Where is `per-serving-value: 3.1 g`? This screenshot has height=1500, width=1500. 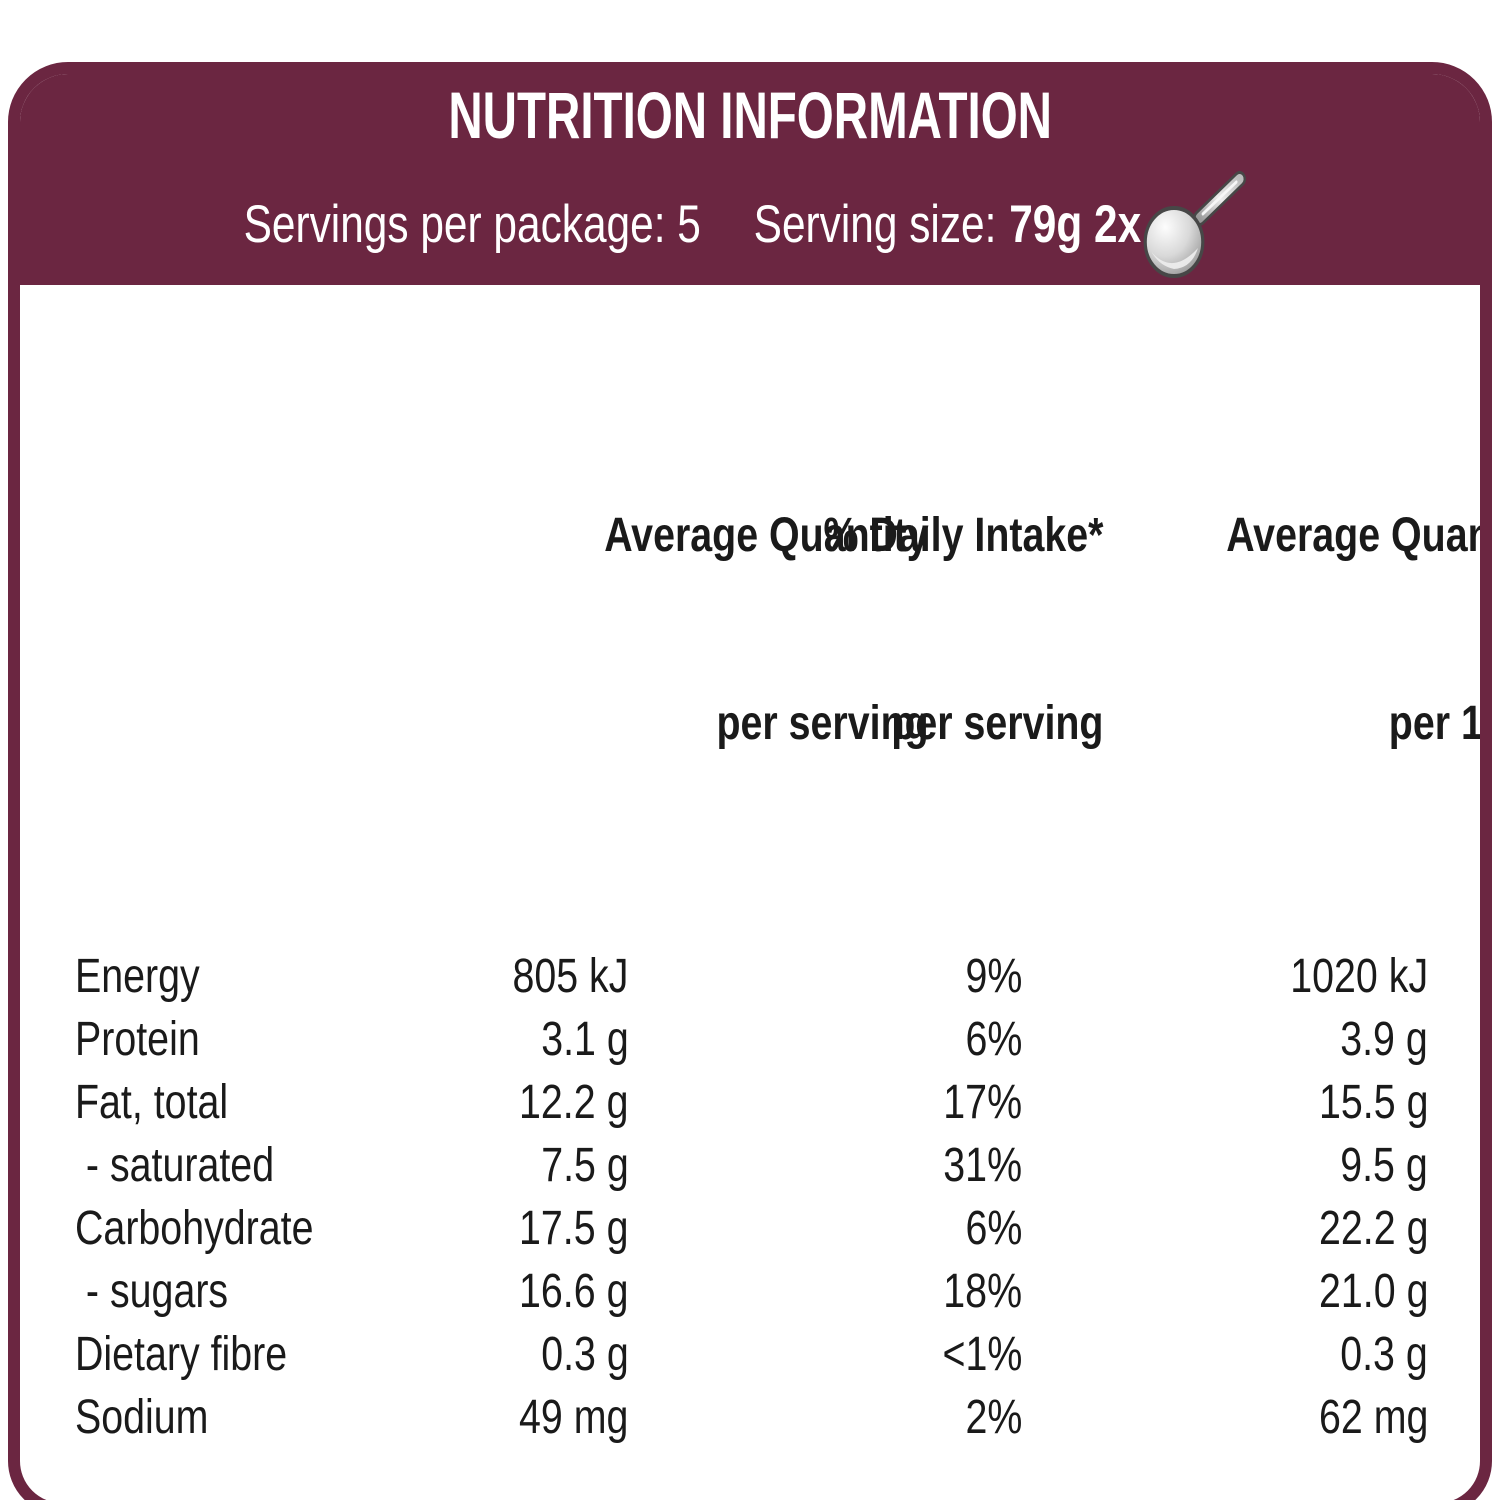 per-serving-value: 3.1 g is located at coordinates (584, 1039).